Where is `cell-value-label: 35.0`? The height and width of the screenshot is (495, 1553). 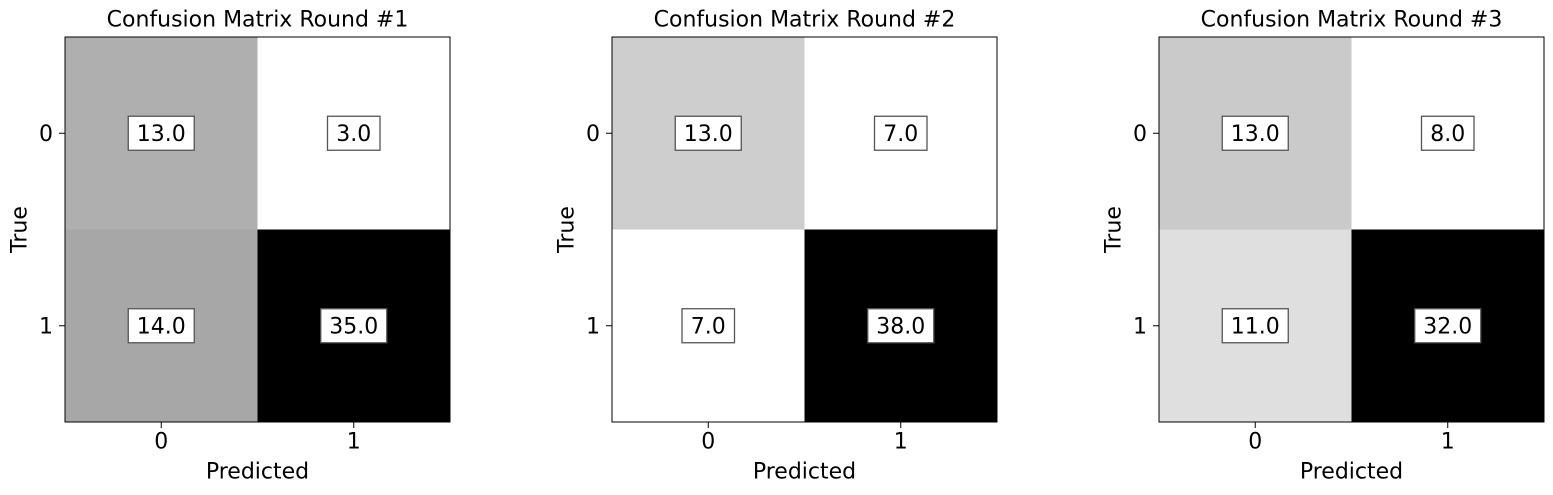
cell-value-label: 35.0 is located at coordinates (353, 326).